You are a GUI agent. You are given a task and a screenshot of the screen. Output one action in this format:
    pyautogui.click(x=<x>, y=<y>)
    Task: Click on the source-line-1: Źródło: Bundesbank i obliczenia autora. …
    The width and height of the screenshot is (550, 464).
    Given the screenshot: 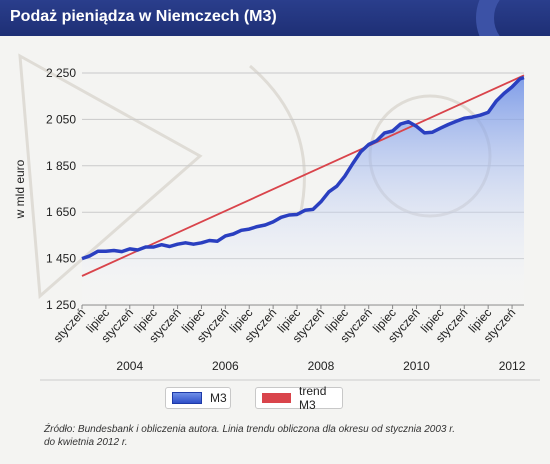 What is the action you would take?
    pyautogui.click(x=249, y=429)
    